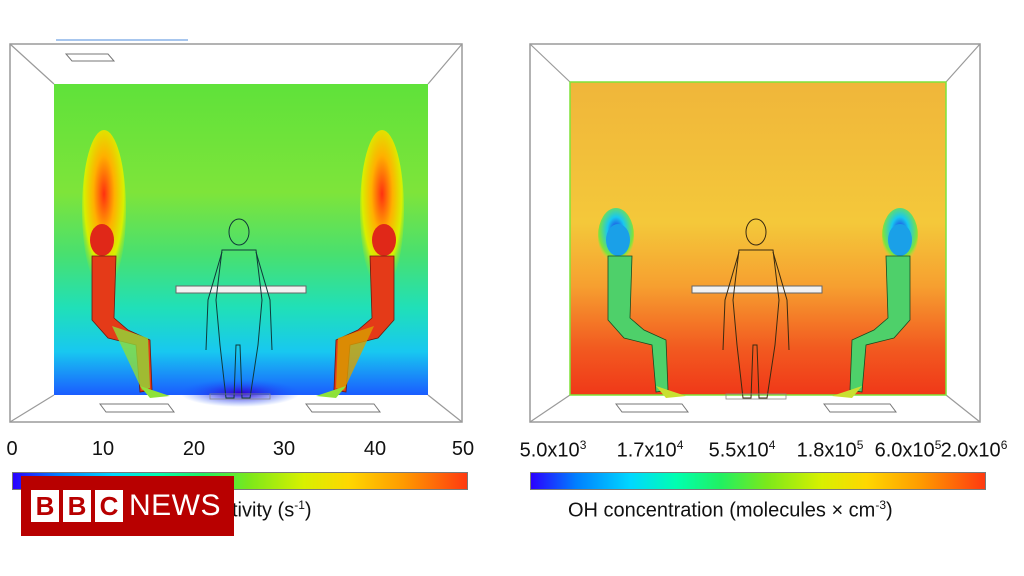 The width and height of the screenshot is (1024, 576). Describe the element at coordinates (127, 506) in the screenshot. I see `bbc-news-logo: B B C NEWS` at that location.